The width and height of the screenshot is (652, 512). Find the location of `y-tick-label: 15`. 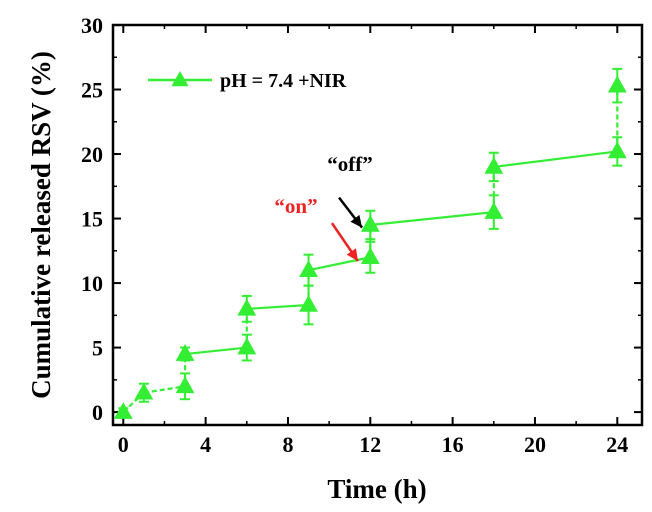

y-tick-label: 15 is located at coordinates (92, 219).